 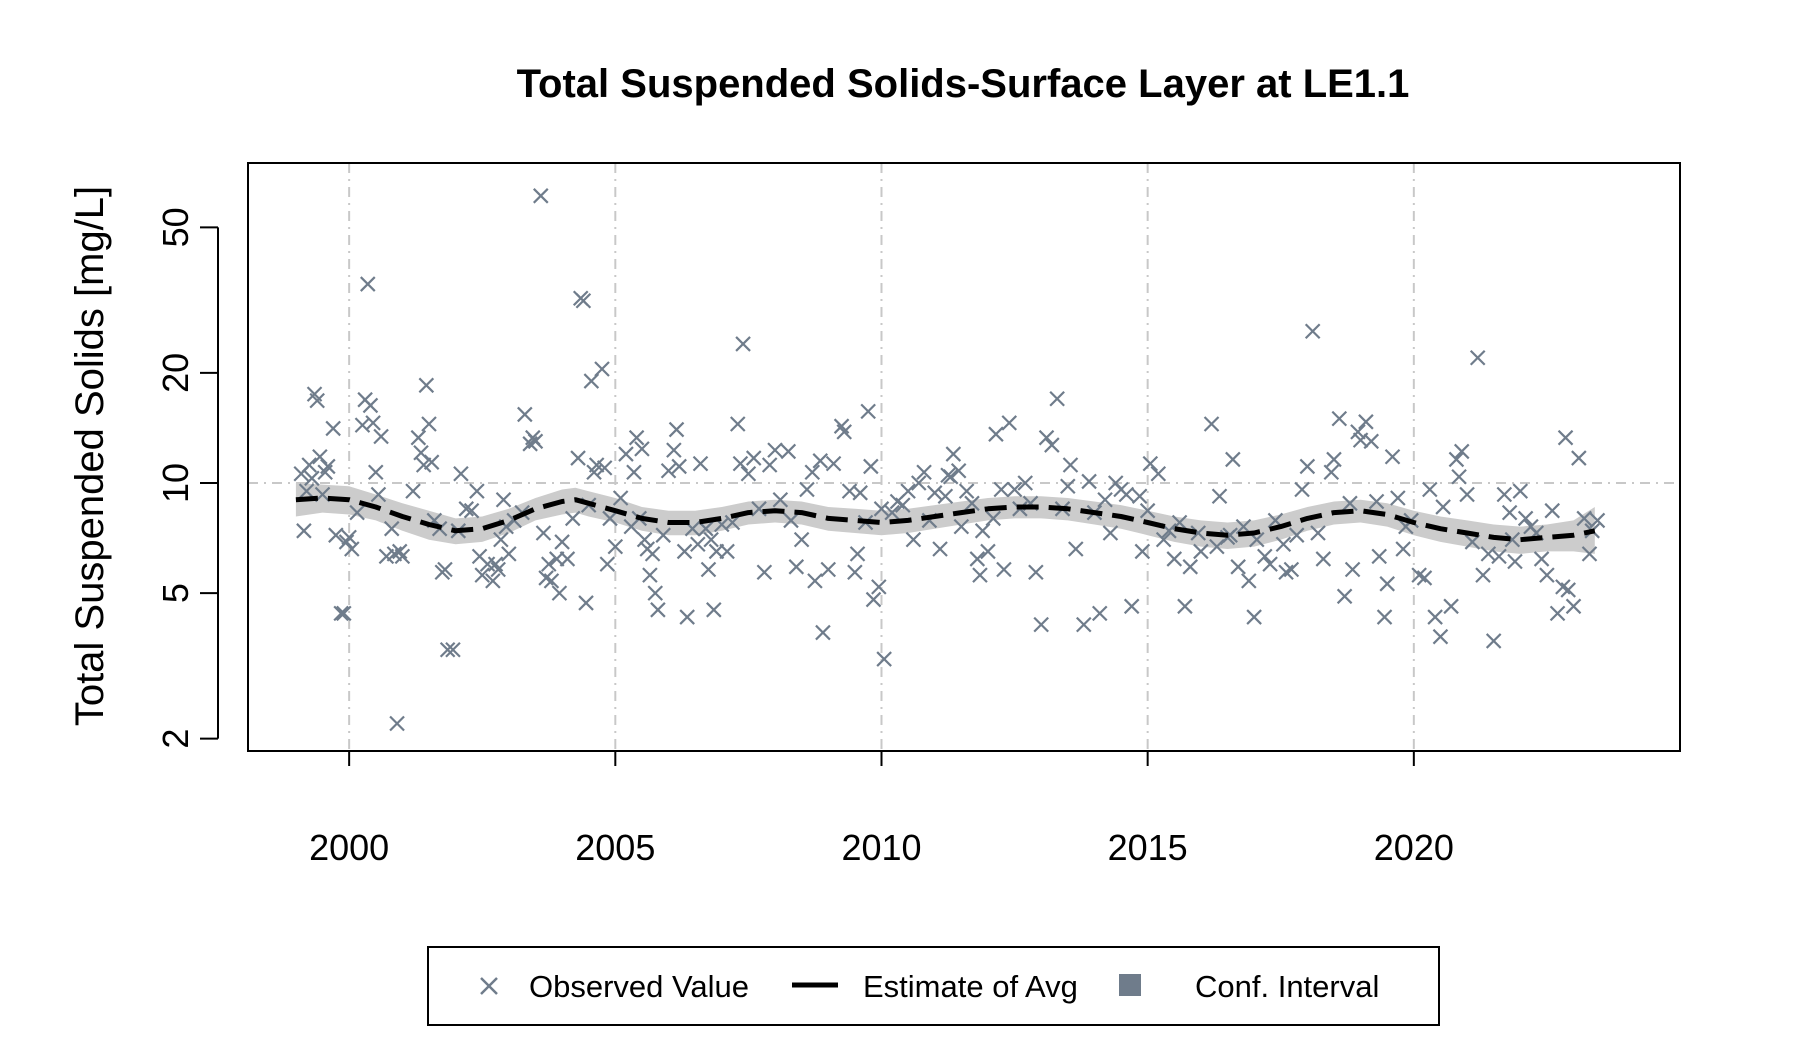 I want to click on legend-marker-ci, so click(x=1130, y=985).